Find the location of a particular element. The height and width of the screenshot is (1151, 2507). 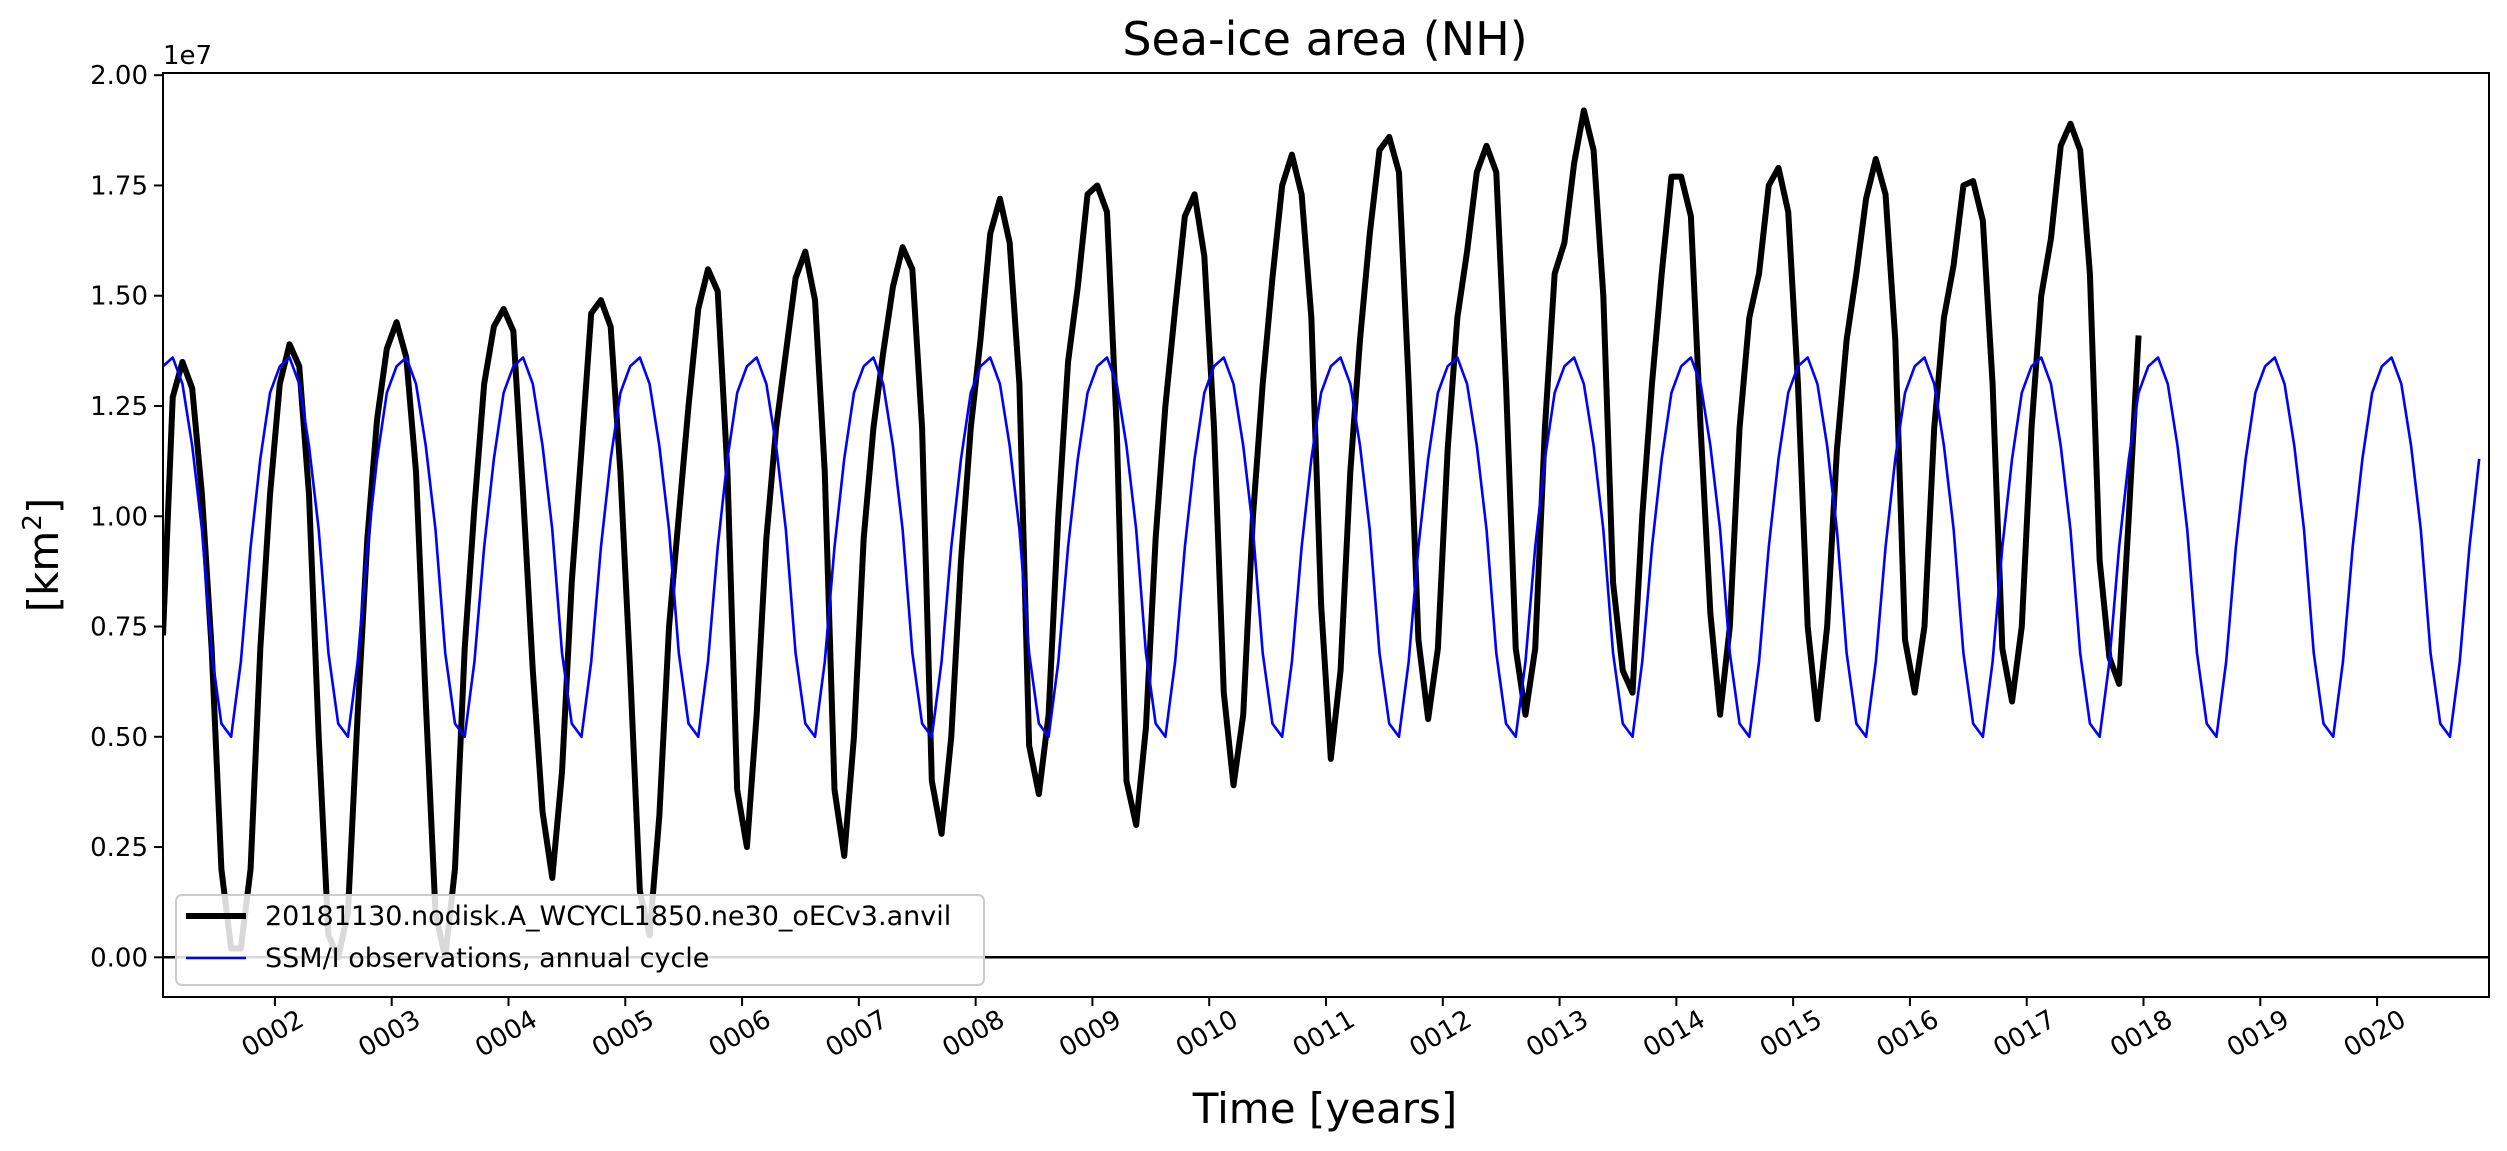

y-tick-label: 2.00 is located at coordinates (119, 76).